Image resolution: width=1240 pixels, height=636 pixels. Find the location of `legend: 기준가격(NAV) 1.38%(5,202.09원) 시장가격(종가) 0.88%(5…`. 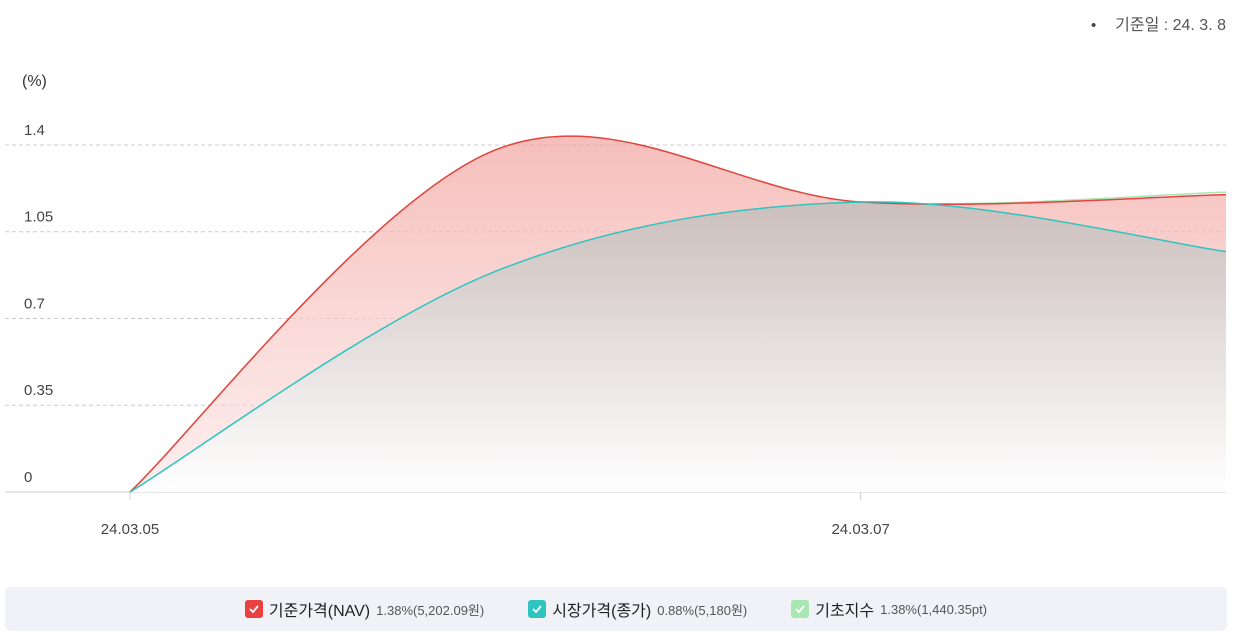

legend: 기준가격(NAV) 1.38%(5,202.09원) 시장가격(종가) 0.88%(5… is located at coordinates (616, 609).